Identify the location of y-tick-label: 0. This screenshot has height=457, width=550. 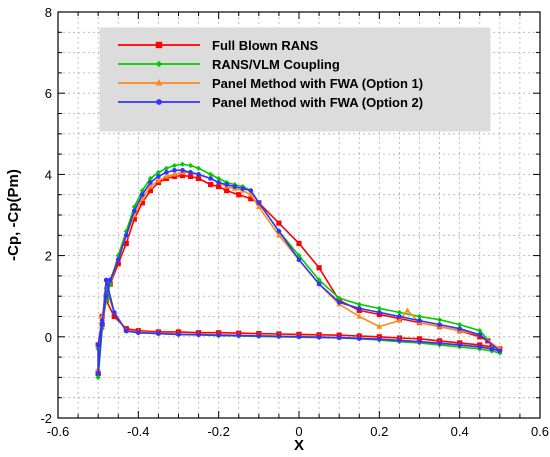
(48, 337).